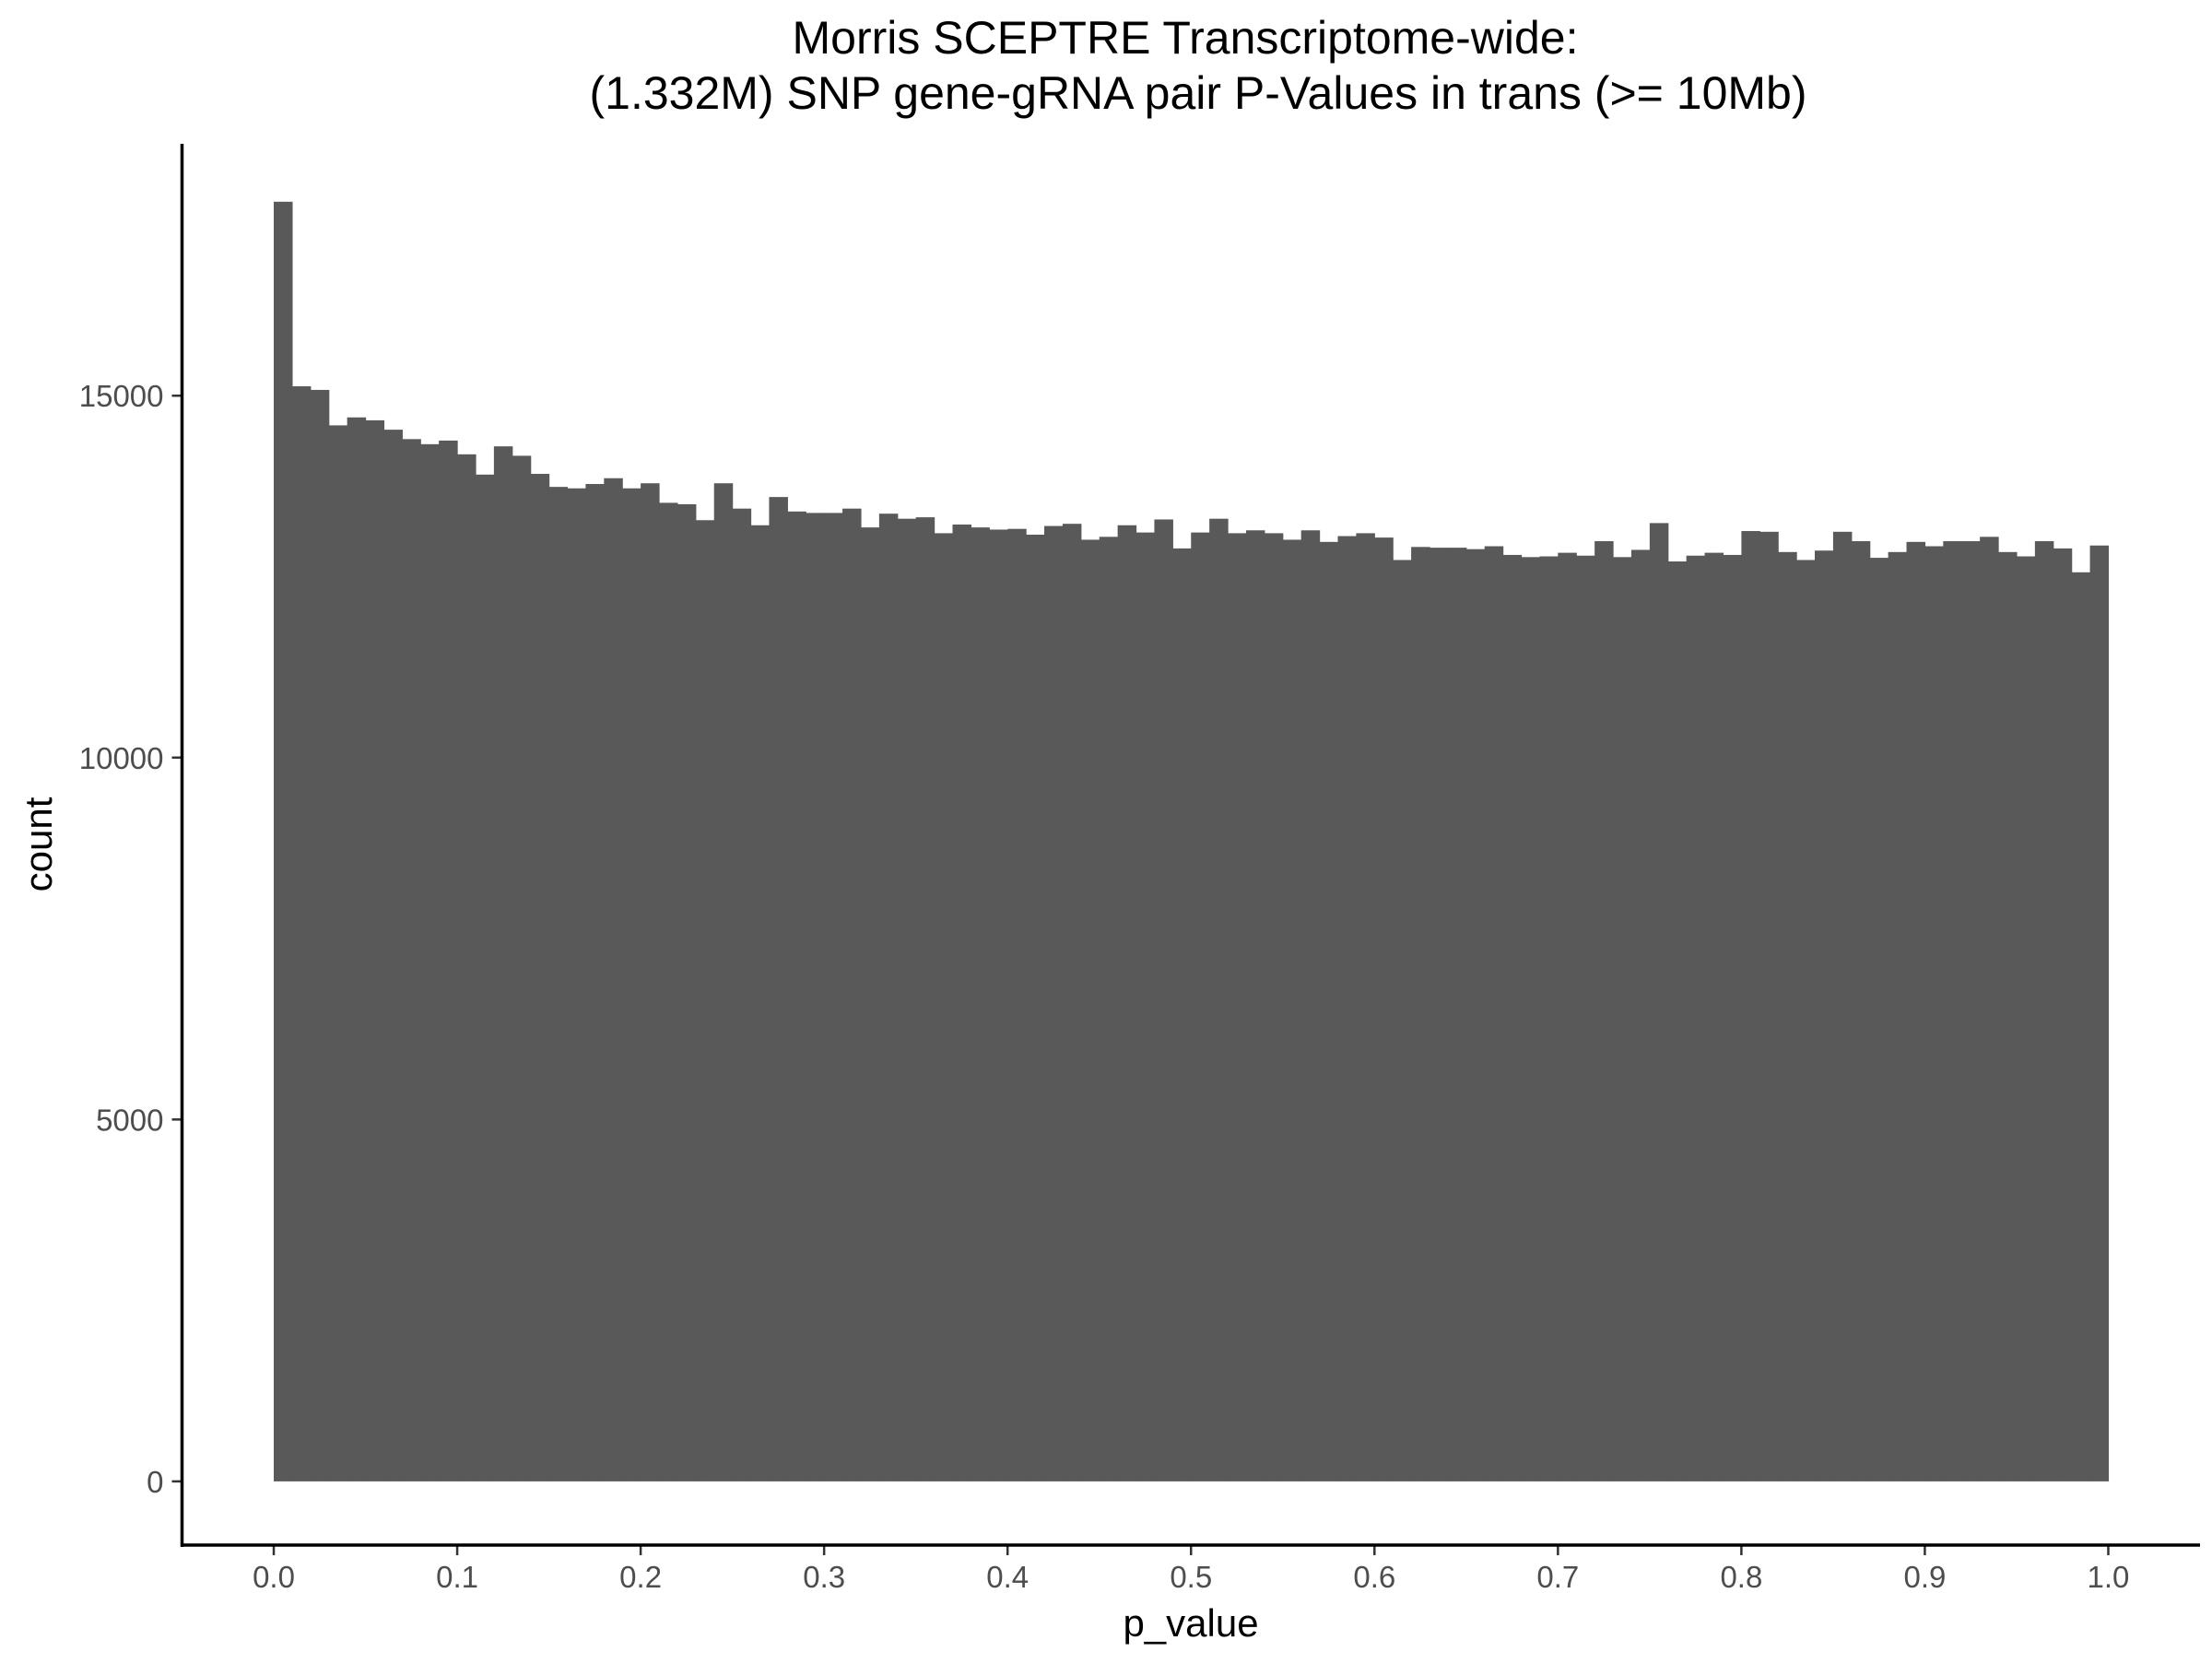 The height and width of the screenshot is (1664, 2212). Describe the element at coordinates (1007, 1577) in the screenshot. I see `x-tick-label: 0.4` at that location.